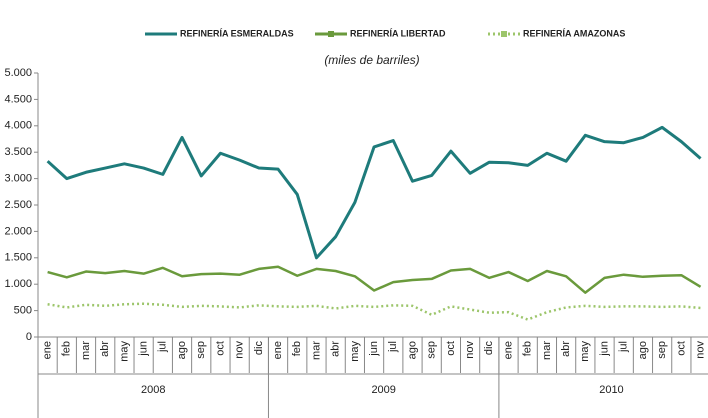 This screenshot has width=708, height=418. I want to click on y-tick-label: 5.000, so click(18, 73).